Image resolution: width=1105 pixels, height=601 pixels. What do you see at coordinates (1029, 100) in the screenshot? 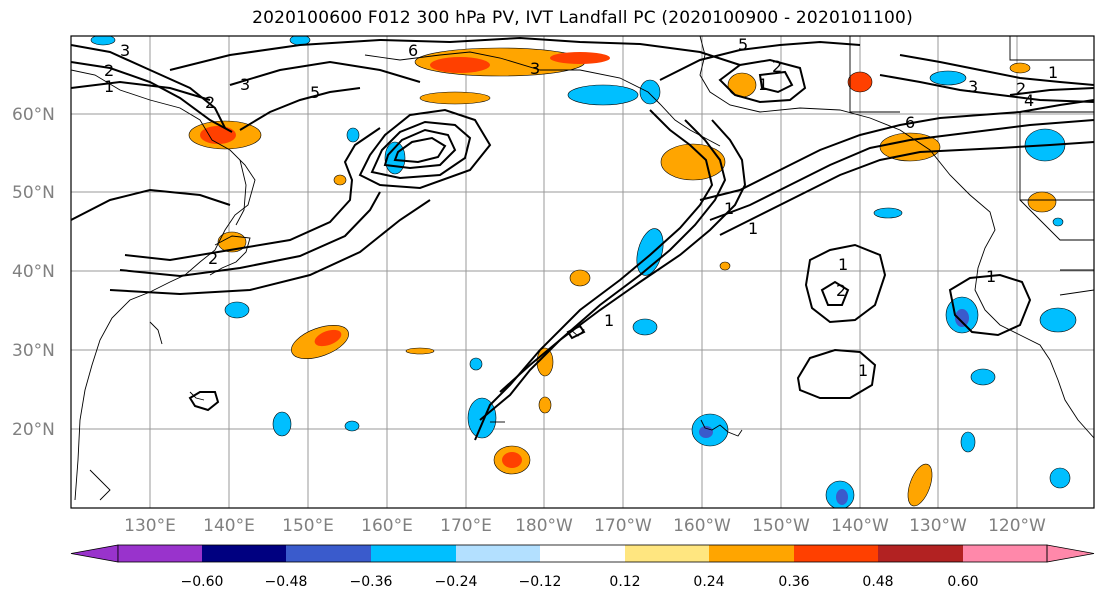
I see `contour-label: 4` at bounding box center [1029, 100].